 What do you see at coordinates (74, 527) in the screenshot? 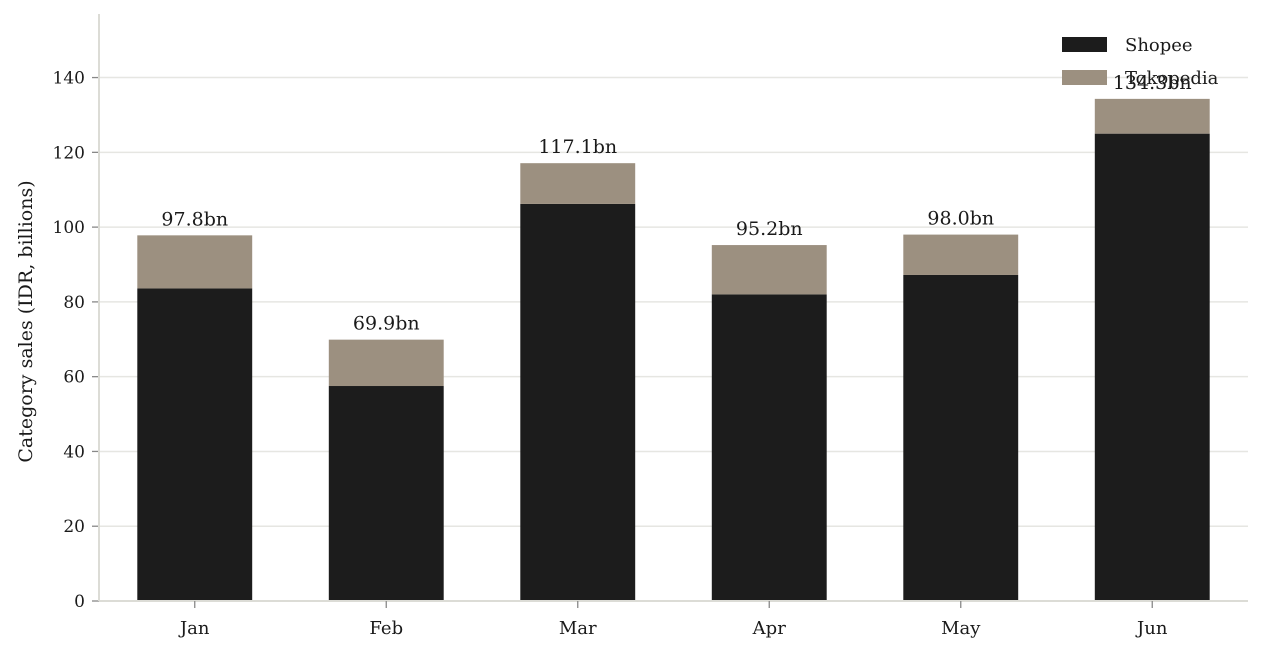
I see `y-tick-label: 20` at bounding box center [74, 527].